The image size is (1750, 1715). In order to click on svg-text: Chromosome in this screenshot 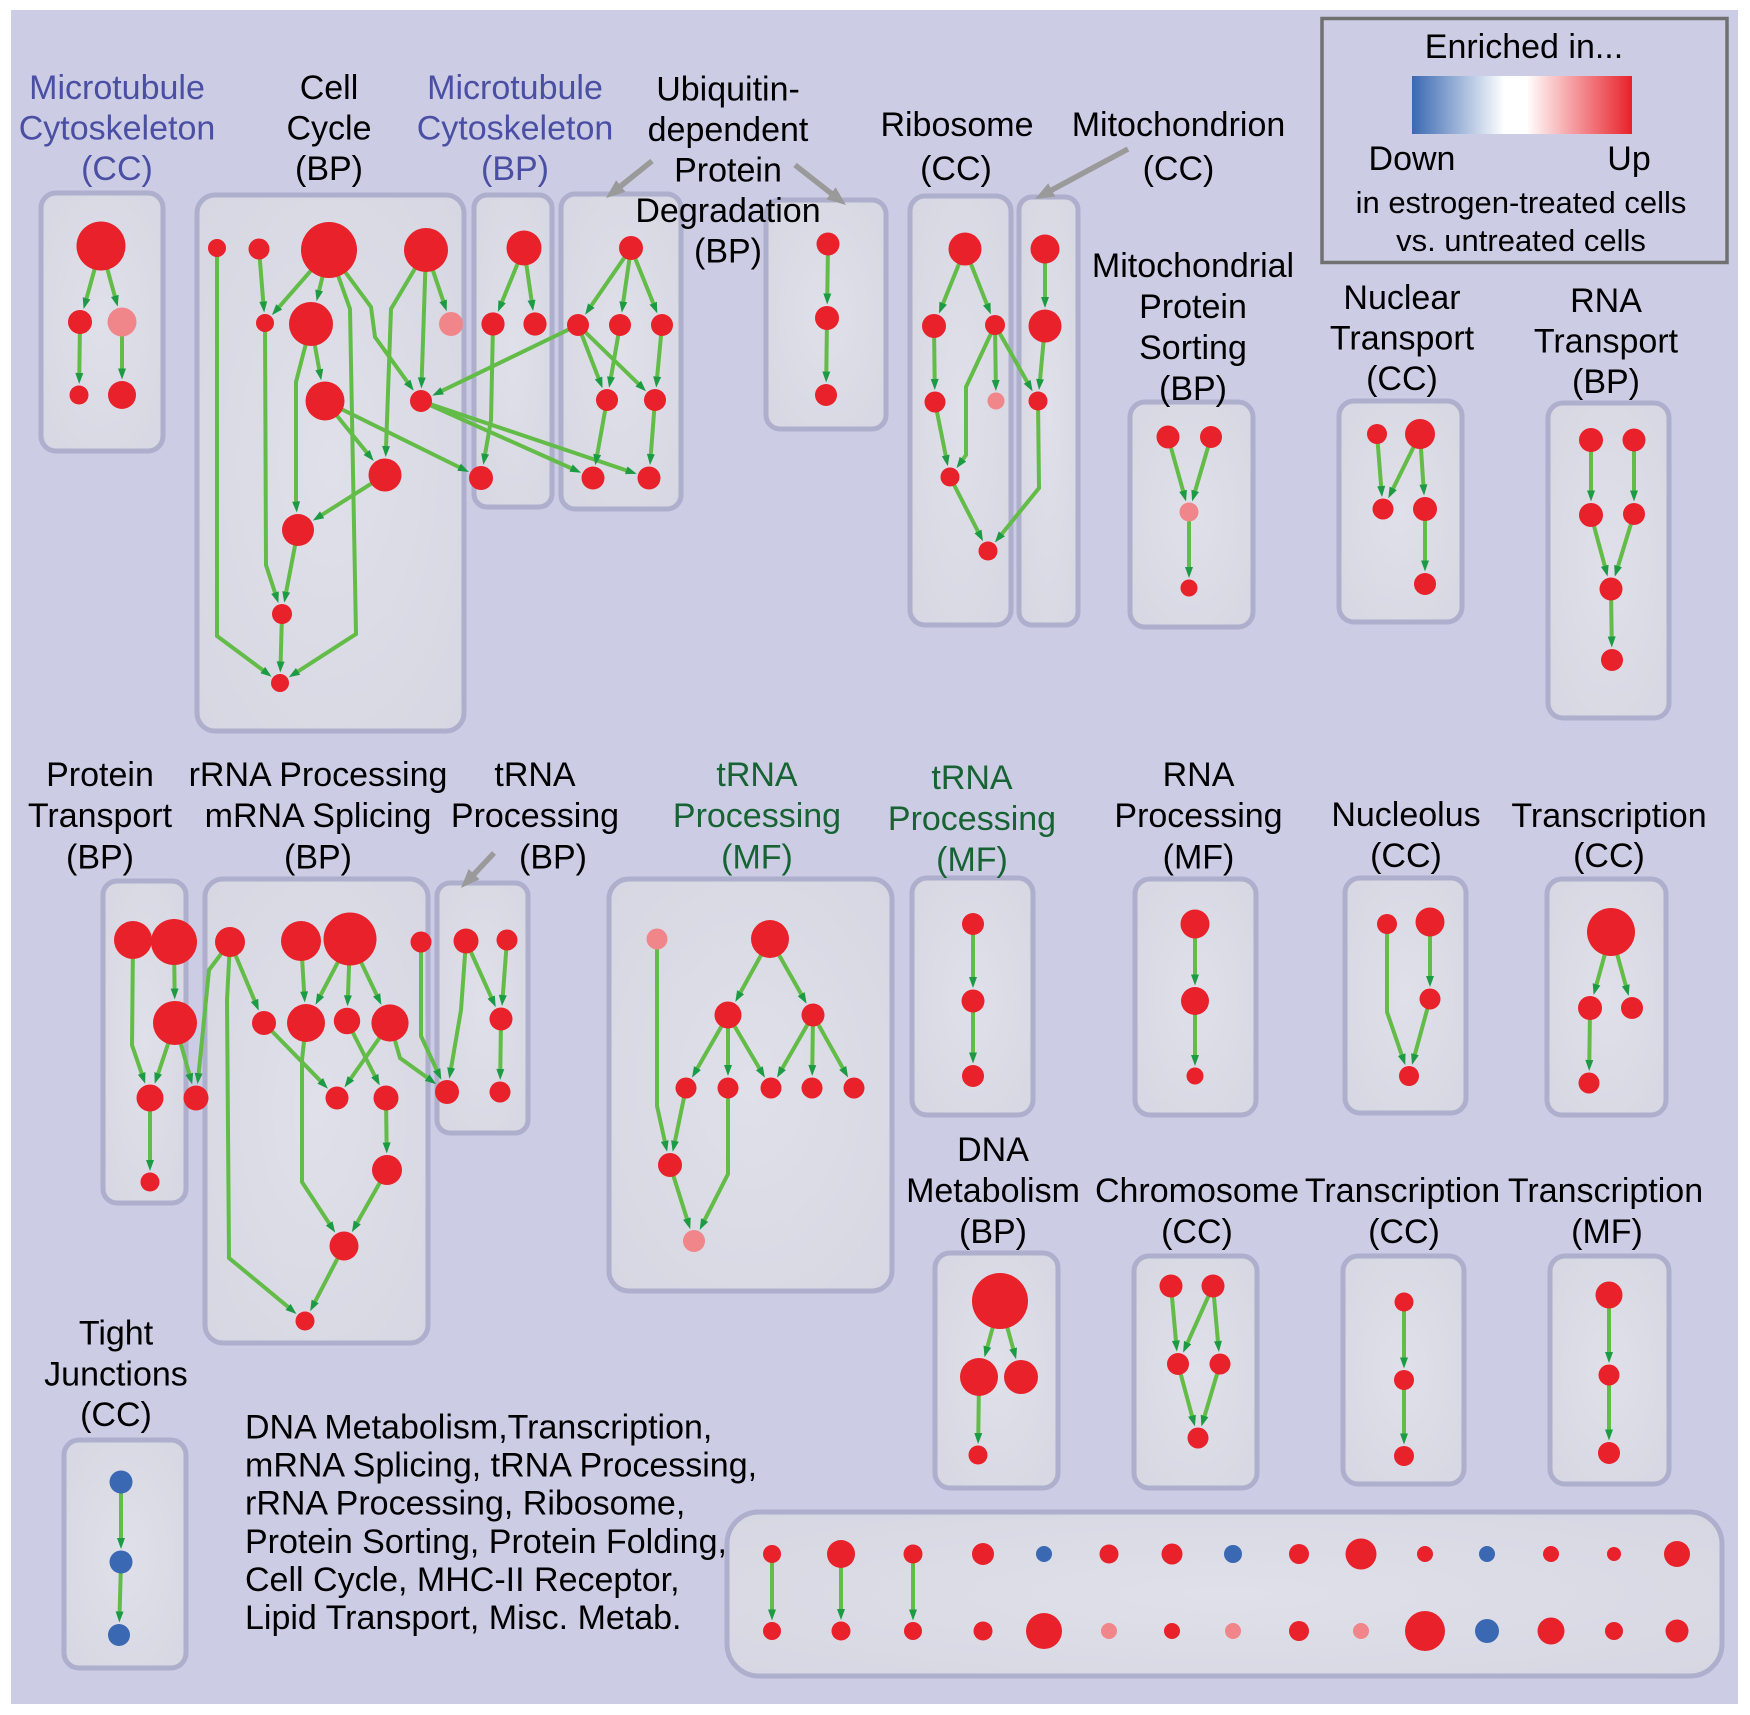, I will do `click(1197, 1191)`.